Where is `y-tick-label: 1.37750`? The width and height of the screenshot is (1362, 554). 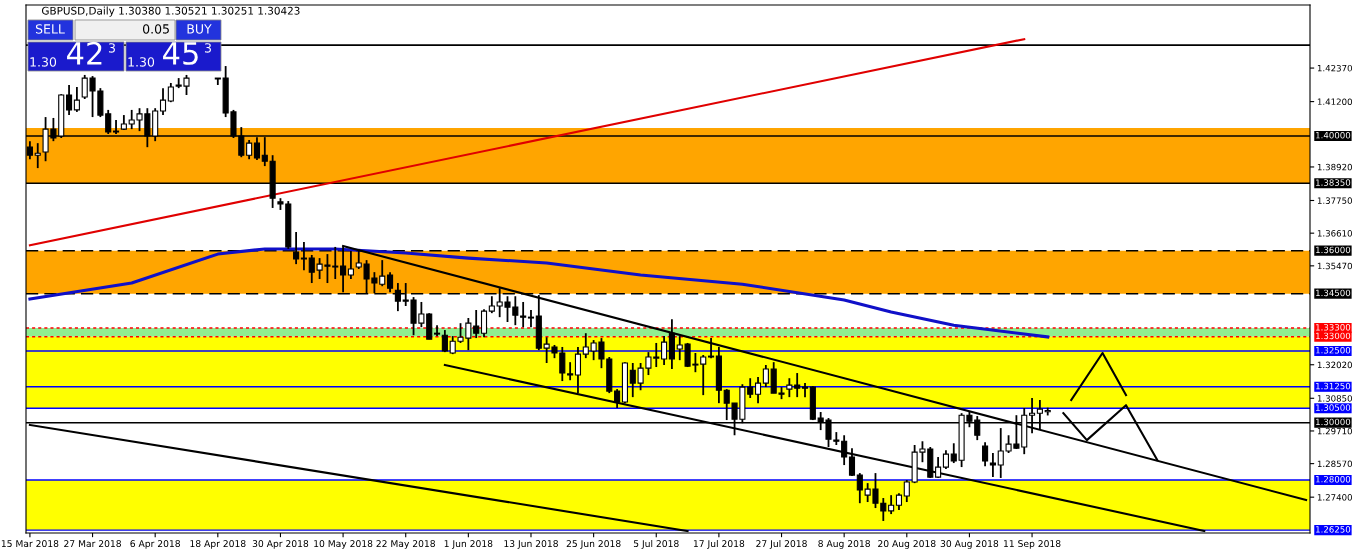 y-tick-label: 1.37750 is located at coordinates (1334, 200).